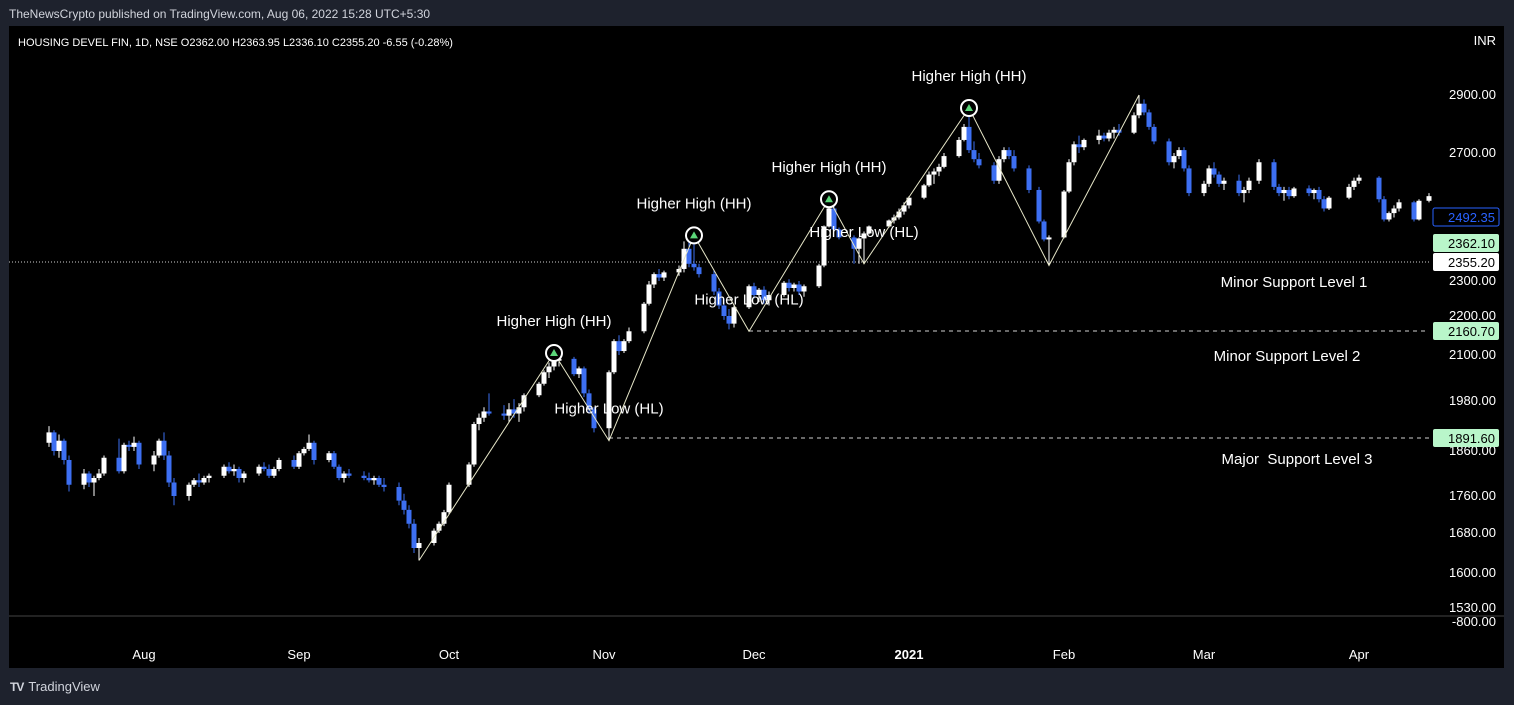 The image size is (1514, 705). What do you see at coordinates (604, 654) in the screenshot?
I see `x-tick-label: Nov` at bounding box center [604, 654].